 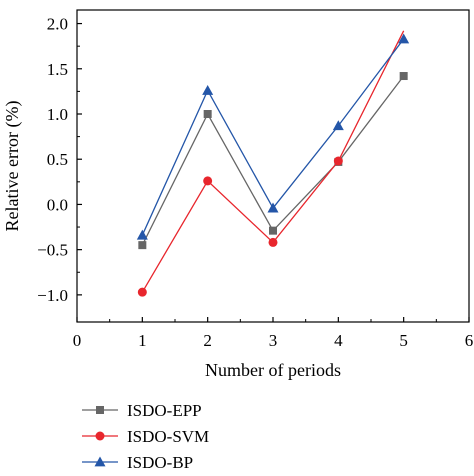 I want to click on legend-label: ISDO-BP, so click(x=160, y=462).